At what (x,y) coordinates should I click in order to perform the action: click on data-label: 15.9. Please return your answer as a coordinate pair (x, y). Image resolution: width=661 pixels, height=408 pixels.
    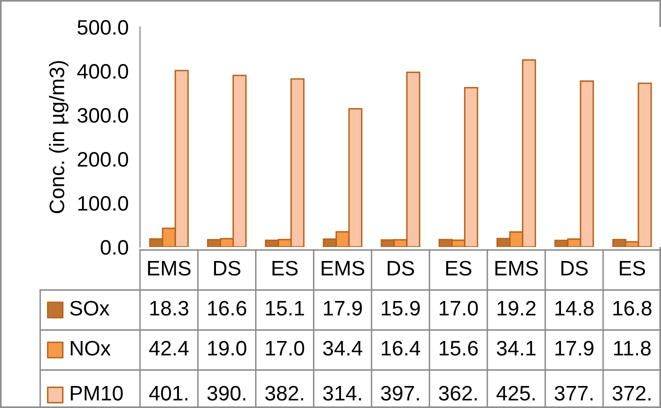
    Looking at the image, I should click on (401, 308).